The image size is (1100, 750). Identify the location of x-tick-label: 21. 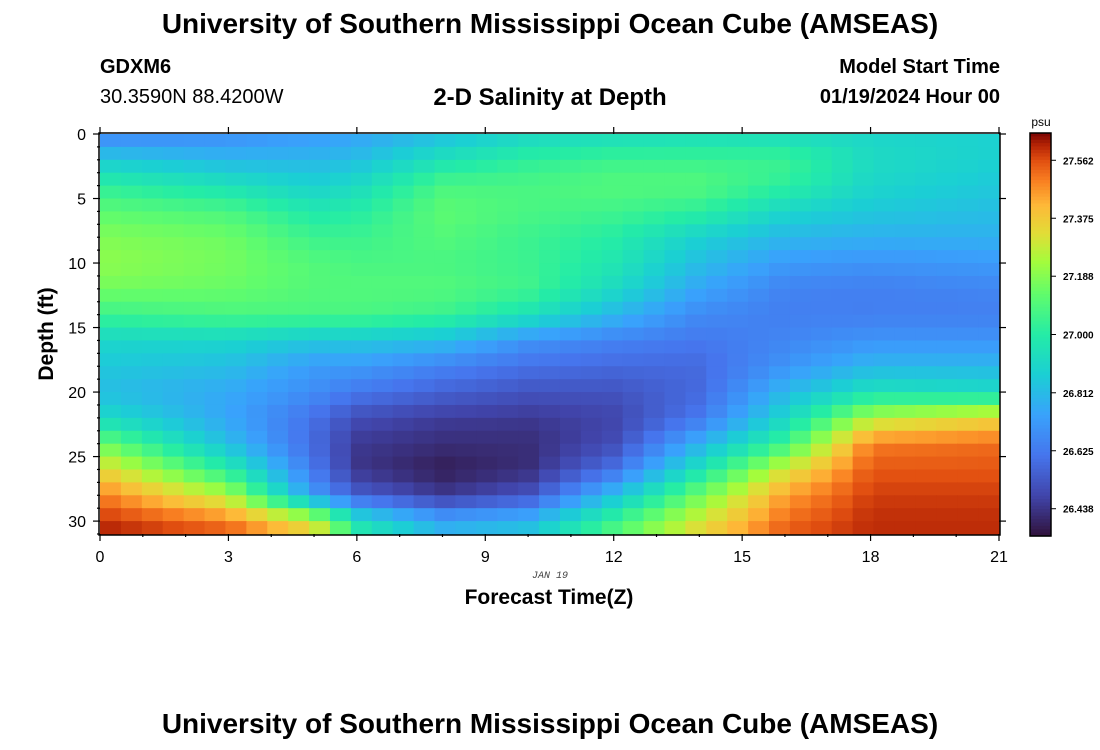
(999, 557).